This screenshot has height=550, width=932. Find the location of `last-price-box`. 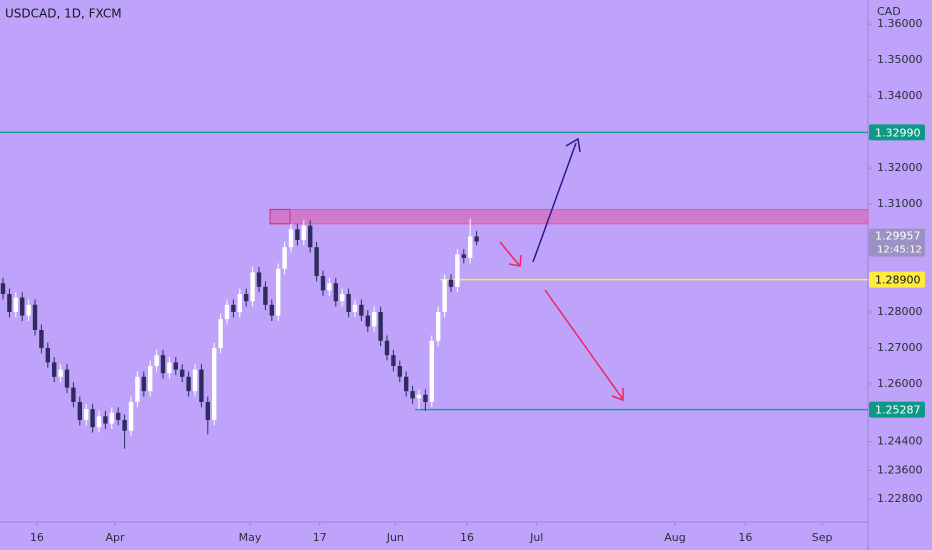

last-price-box is located at coordinates (897, 242).